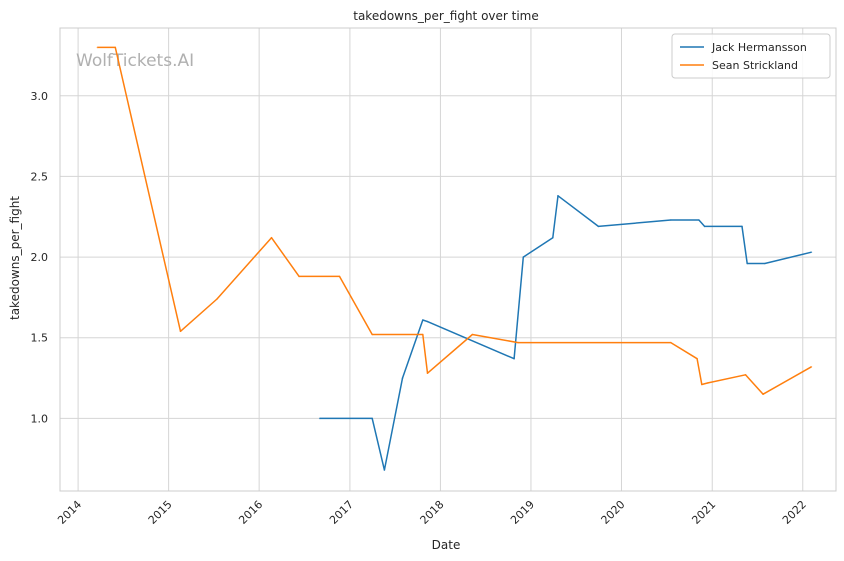 The width and height of the screenshot is (844, 561). I want to click on y-tick-label: 2.0, so click(40, 257).